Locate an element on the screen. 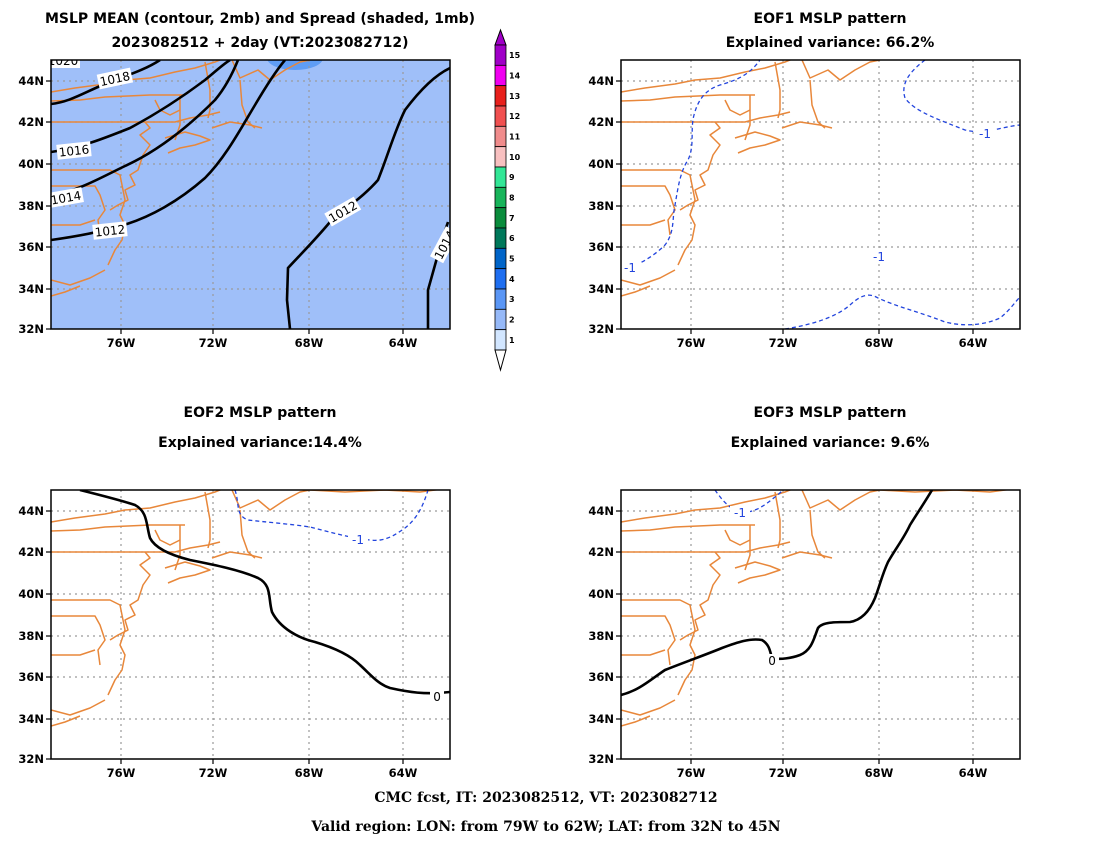 This screenshot has height=854, width=1100. eof2-zero-contour is located at coordinates (264, 592).